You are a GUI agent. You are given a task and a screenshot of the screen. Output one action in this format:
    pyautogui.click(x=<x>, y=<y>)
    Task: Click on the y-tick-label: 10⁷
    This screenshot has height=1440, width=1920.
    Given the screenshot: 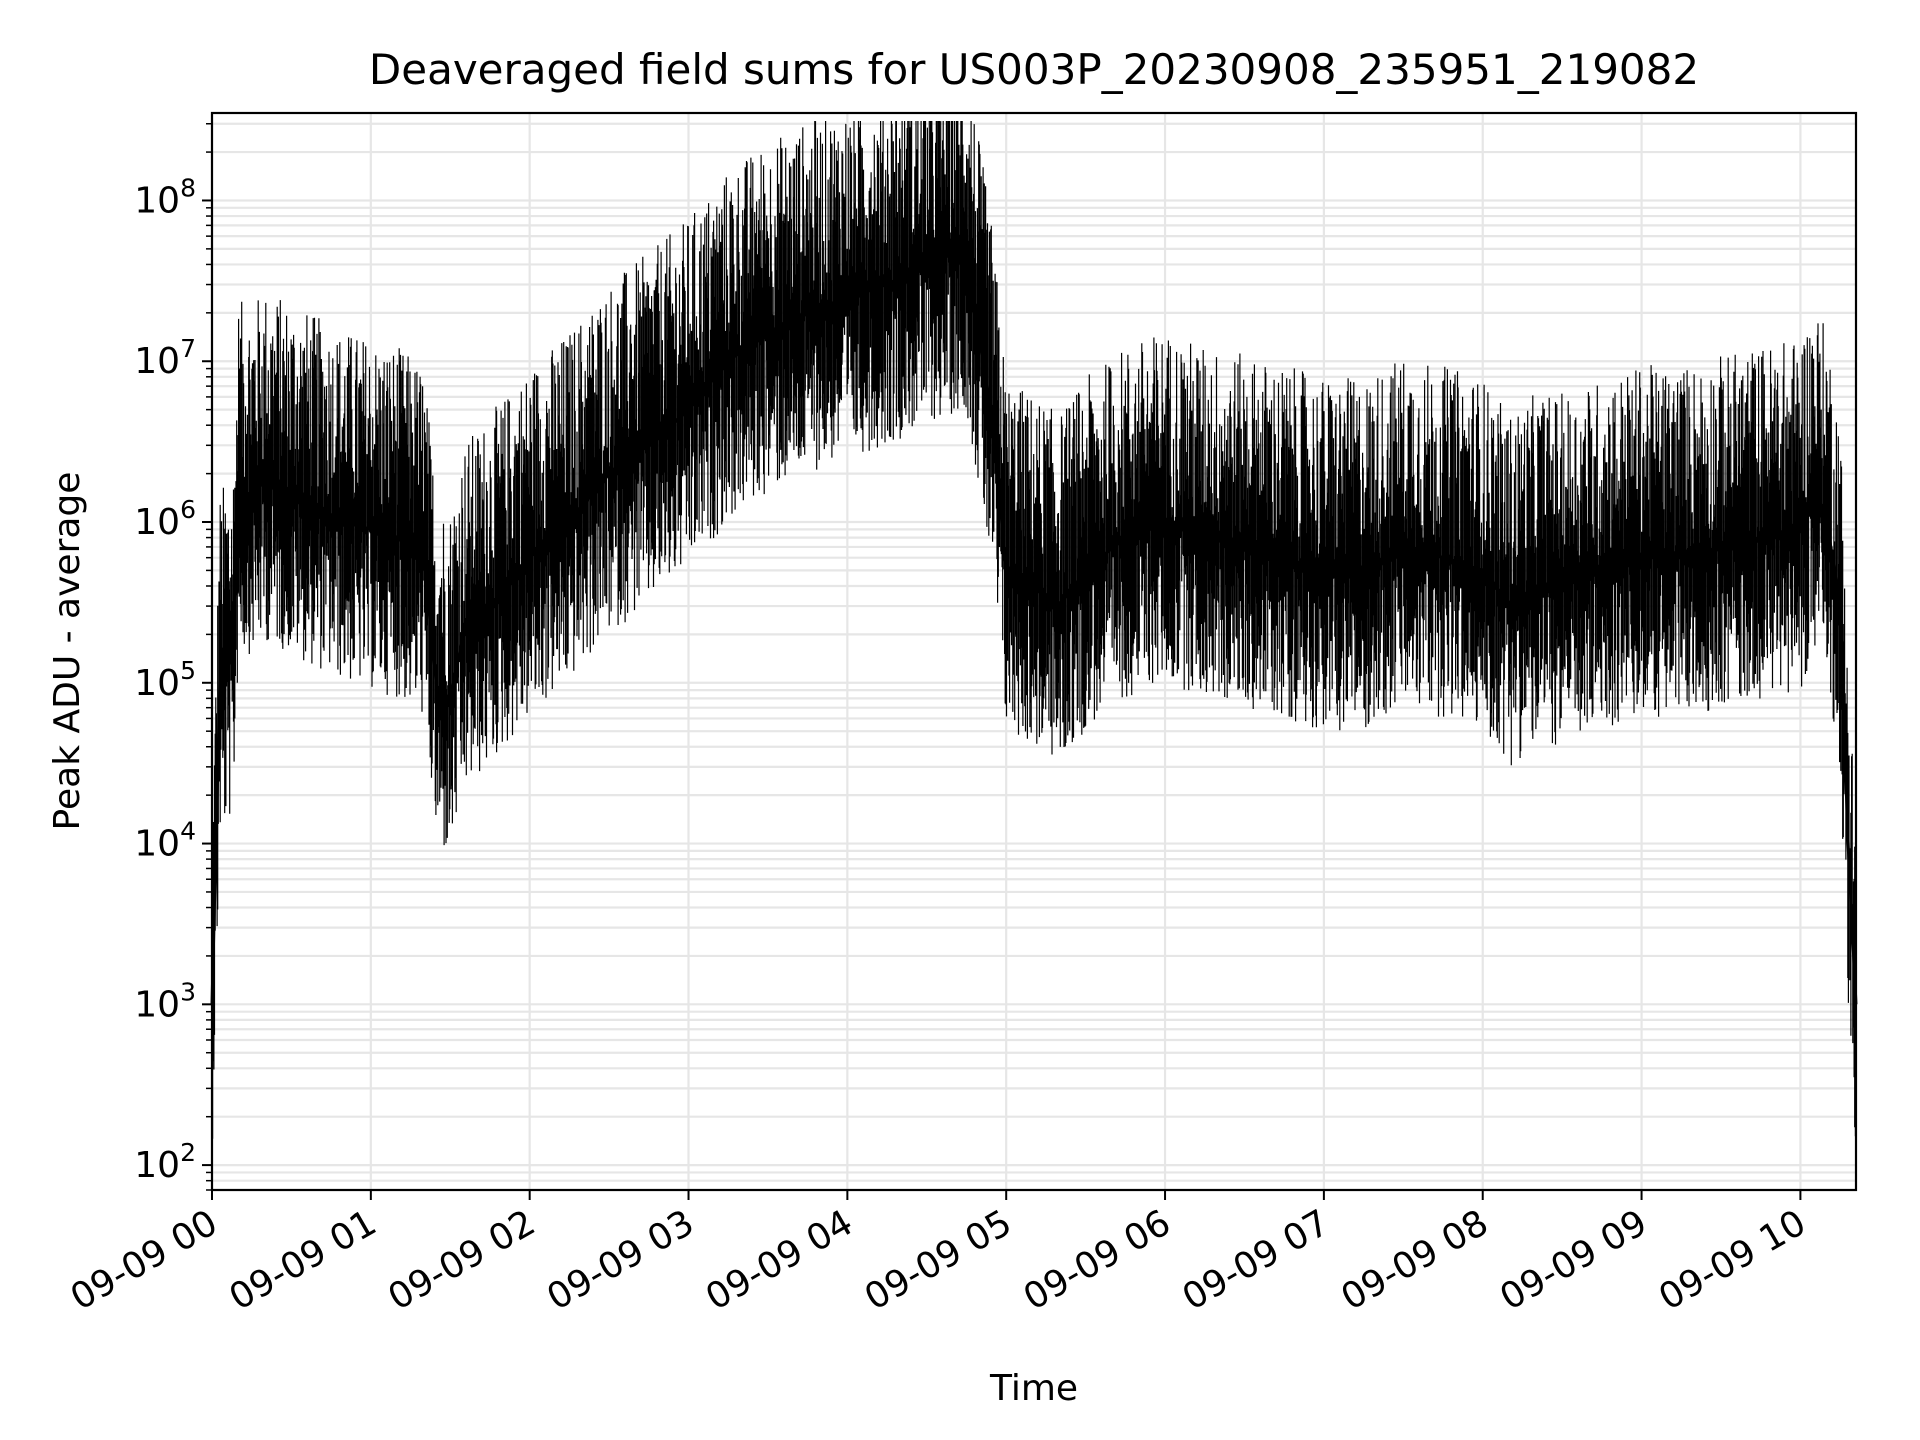 What is the action you would take?
    pyautogui.click(x=165, y=358)
    